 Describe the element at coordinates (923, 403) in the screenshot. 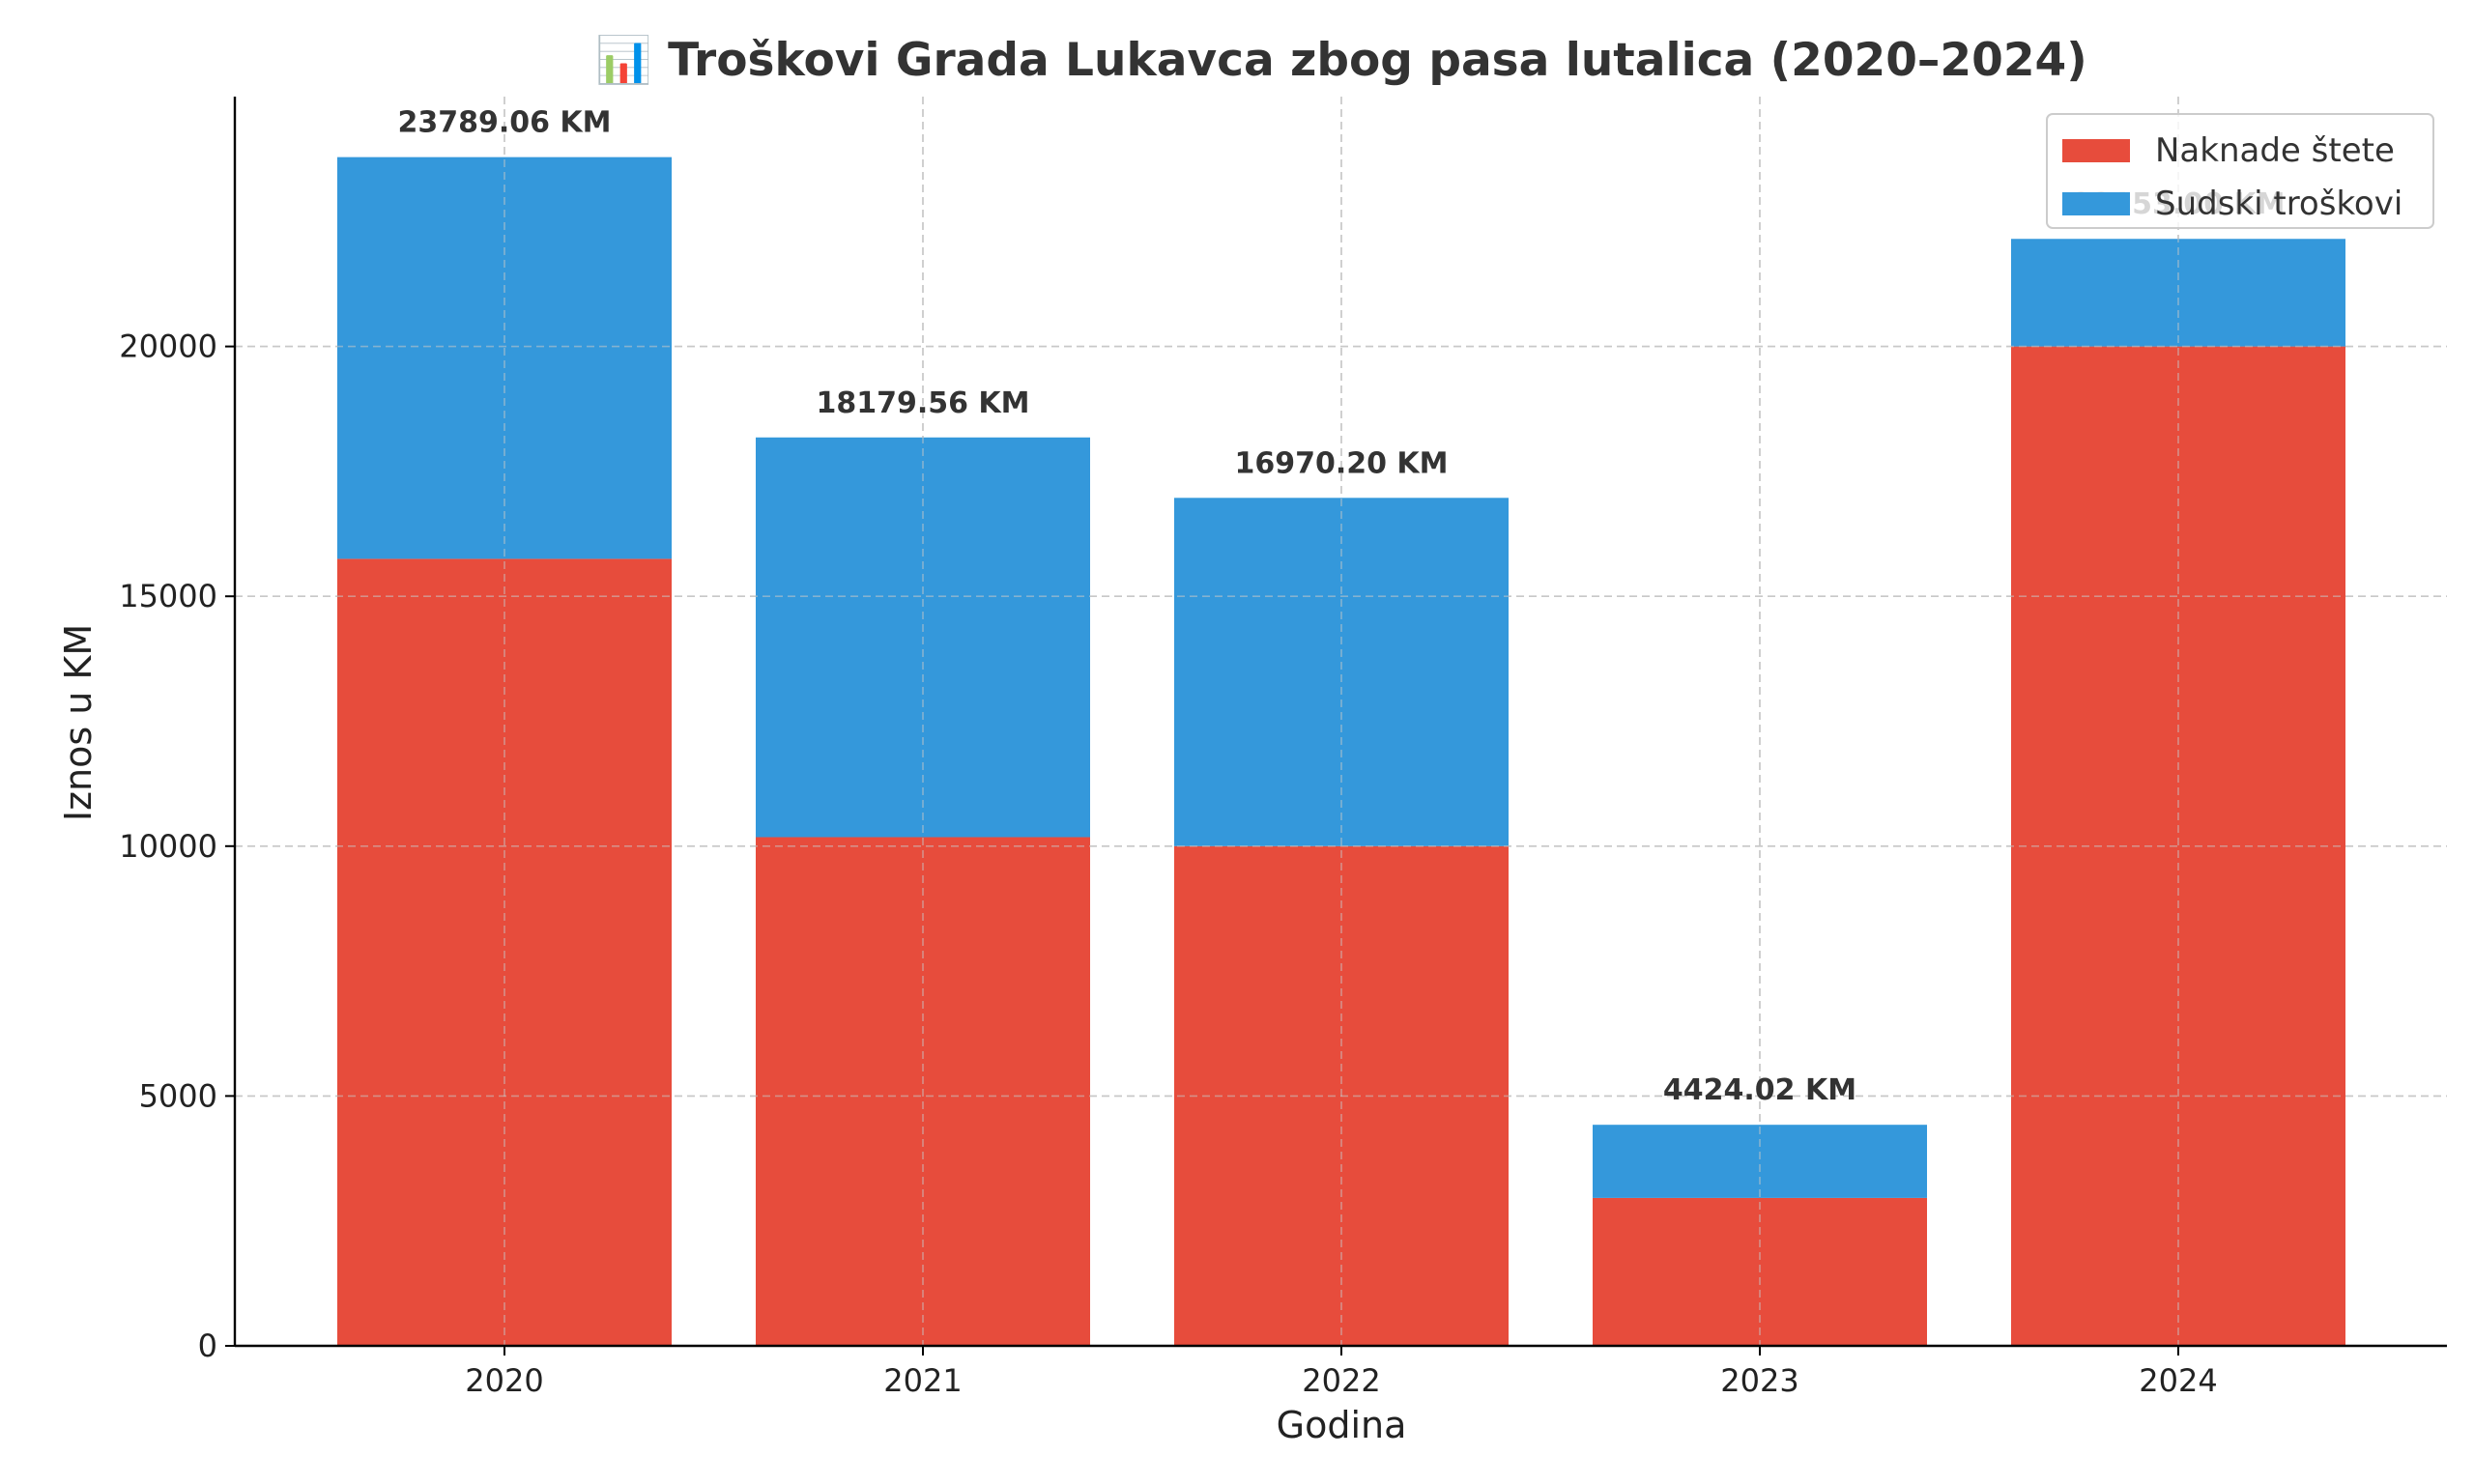

I see `total-label-2021: 18179.56 KM` at that location.